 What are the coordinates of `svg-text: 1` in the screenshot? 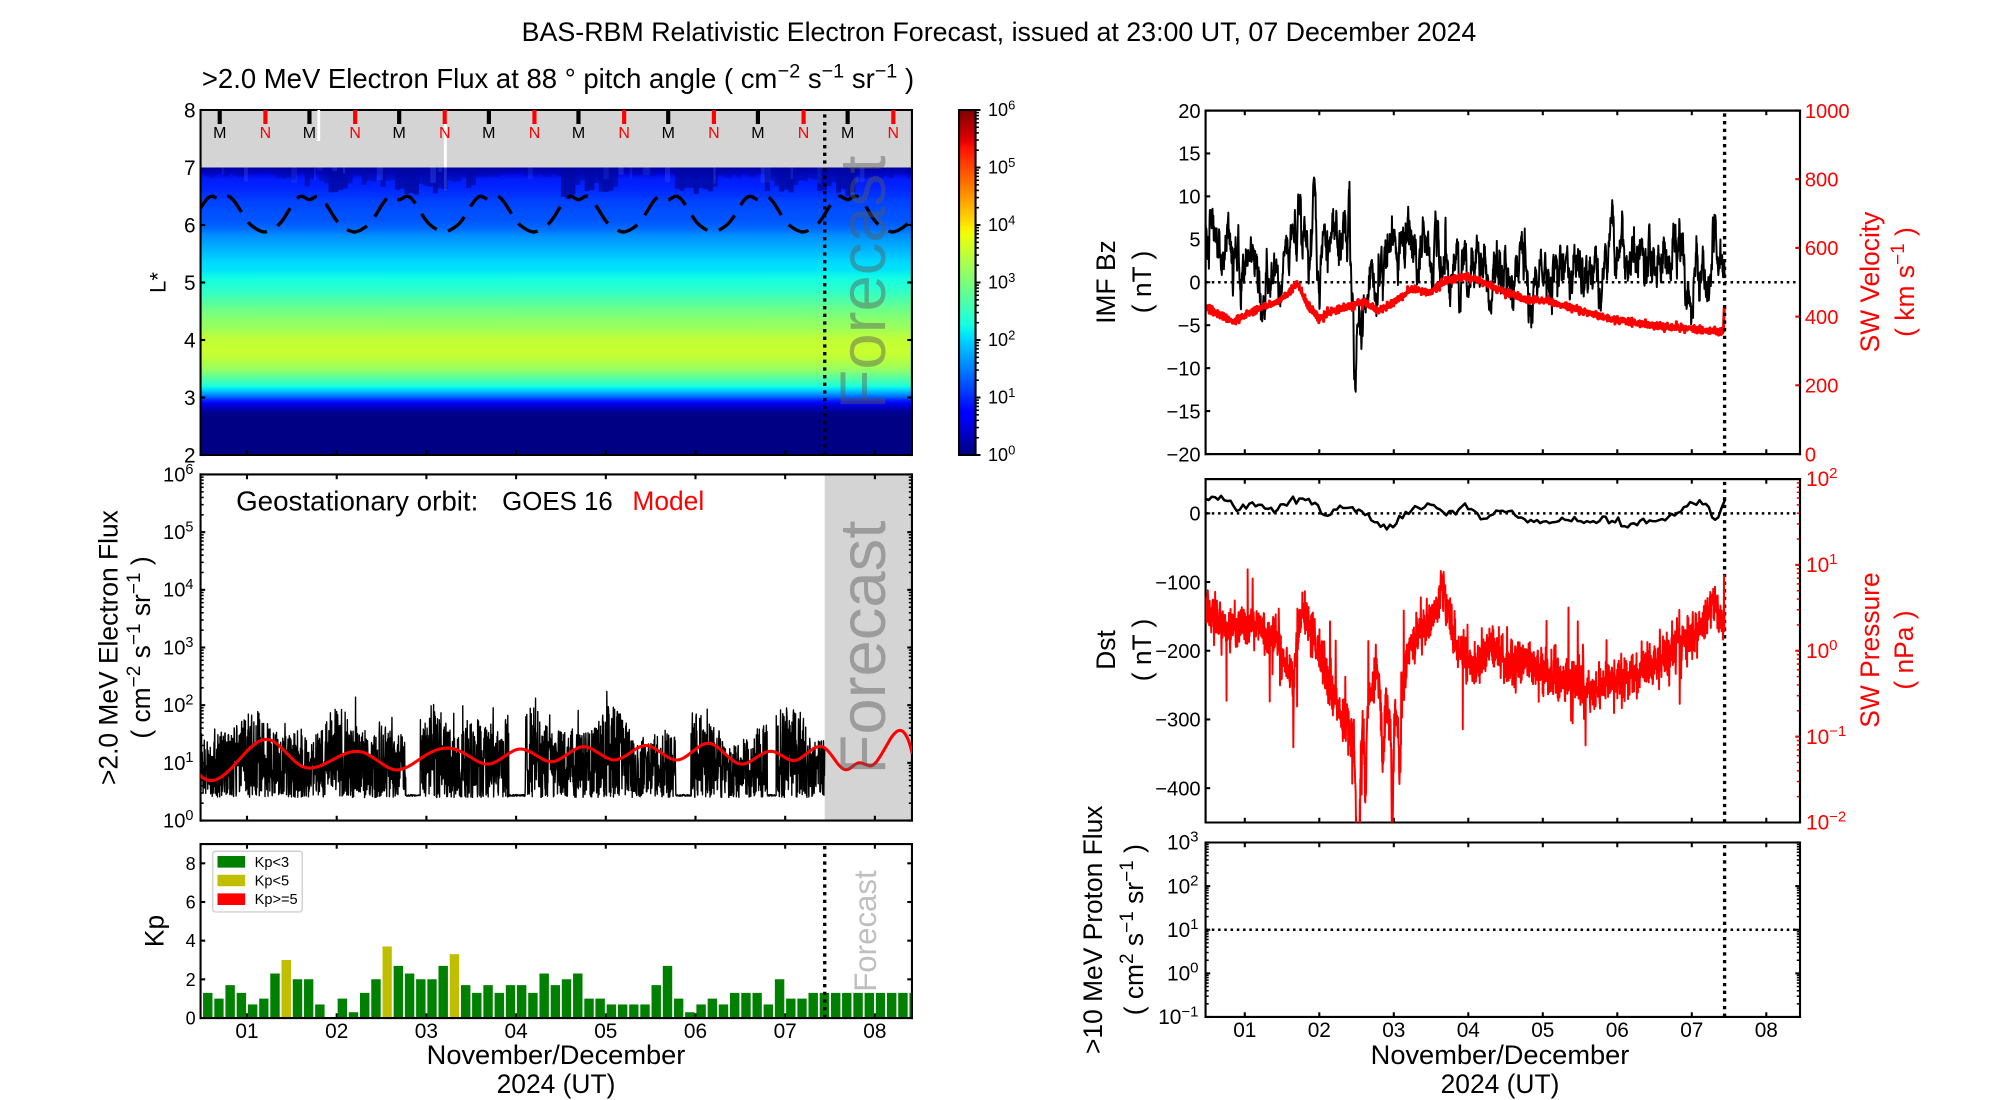 It's located at (1194, 924).